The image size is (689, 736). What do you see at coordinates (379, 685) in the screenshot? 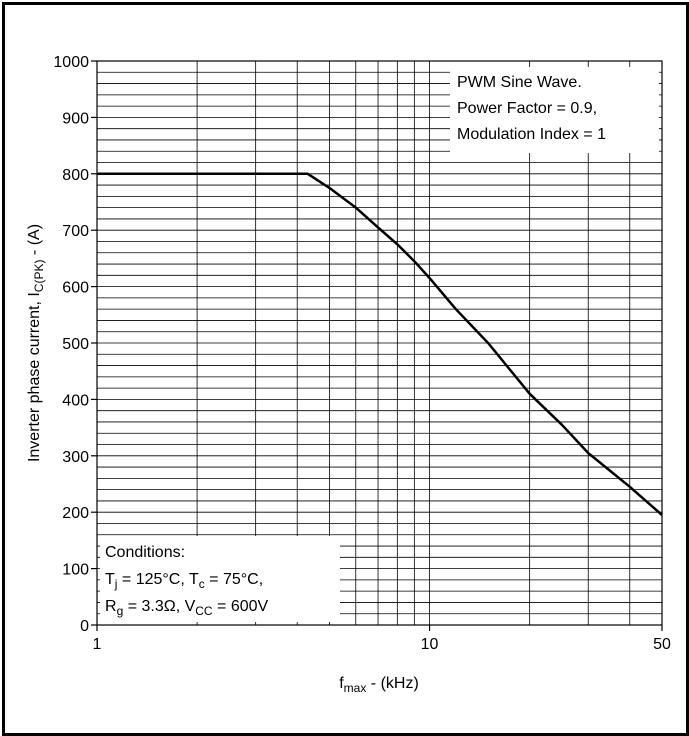
I see `x-axis-label: fmax - (kHz)` at bounding box center [379, 685].